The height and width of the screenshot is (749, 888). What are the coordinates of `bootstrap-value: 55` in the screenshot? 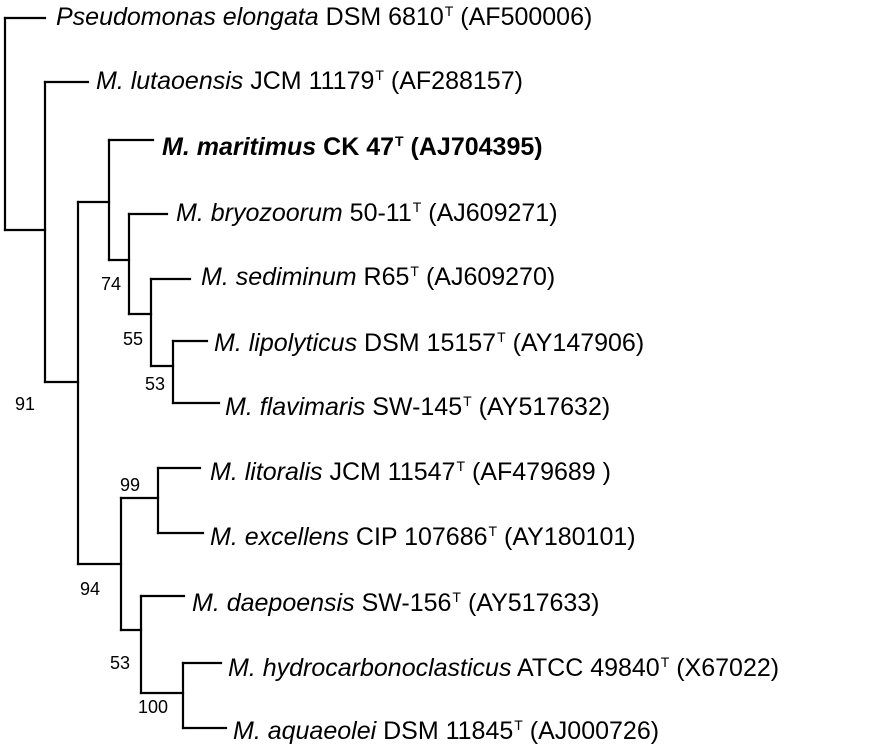 It's located at (133, 339).